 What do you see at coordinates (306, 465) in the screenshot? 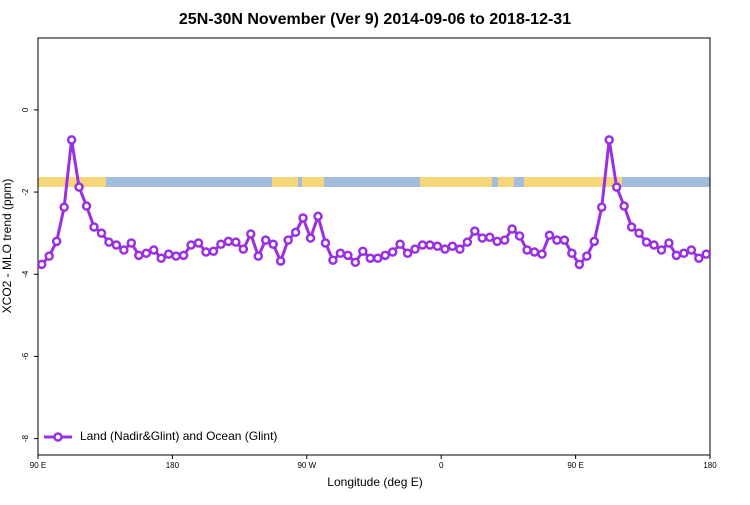
I see `x-tick-label: 90 W` at bounding box center [306, 465].